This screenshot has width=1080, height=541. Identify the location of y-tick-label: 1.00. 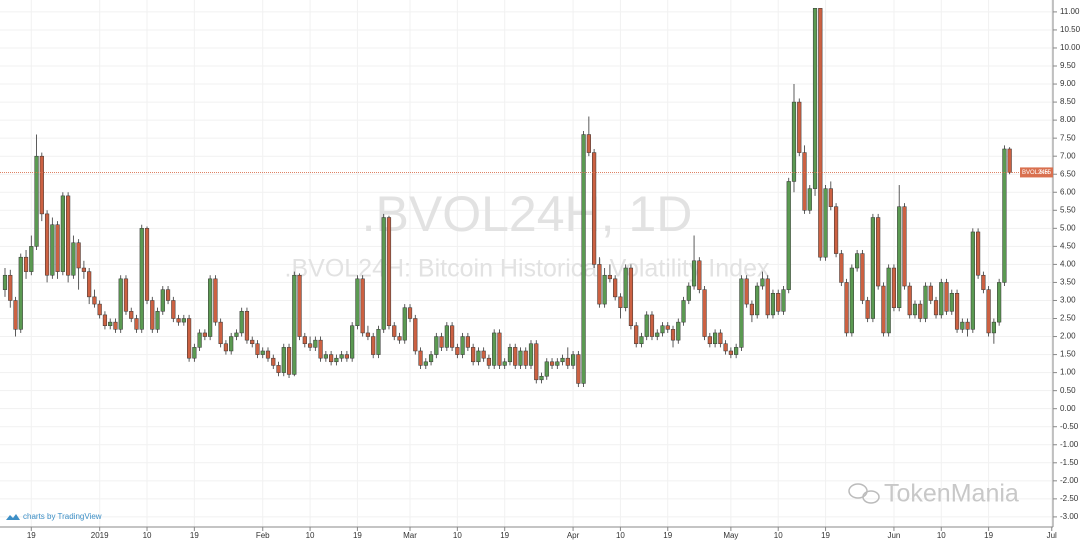
(1068, 372).